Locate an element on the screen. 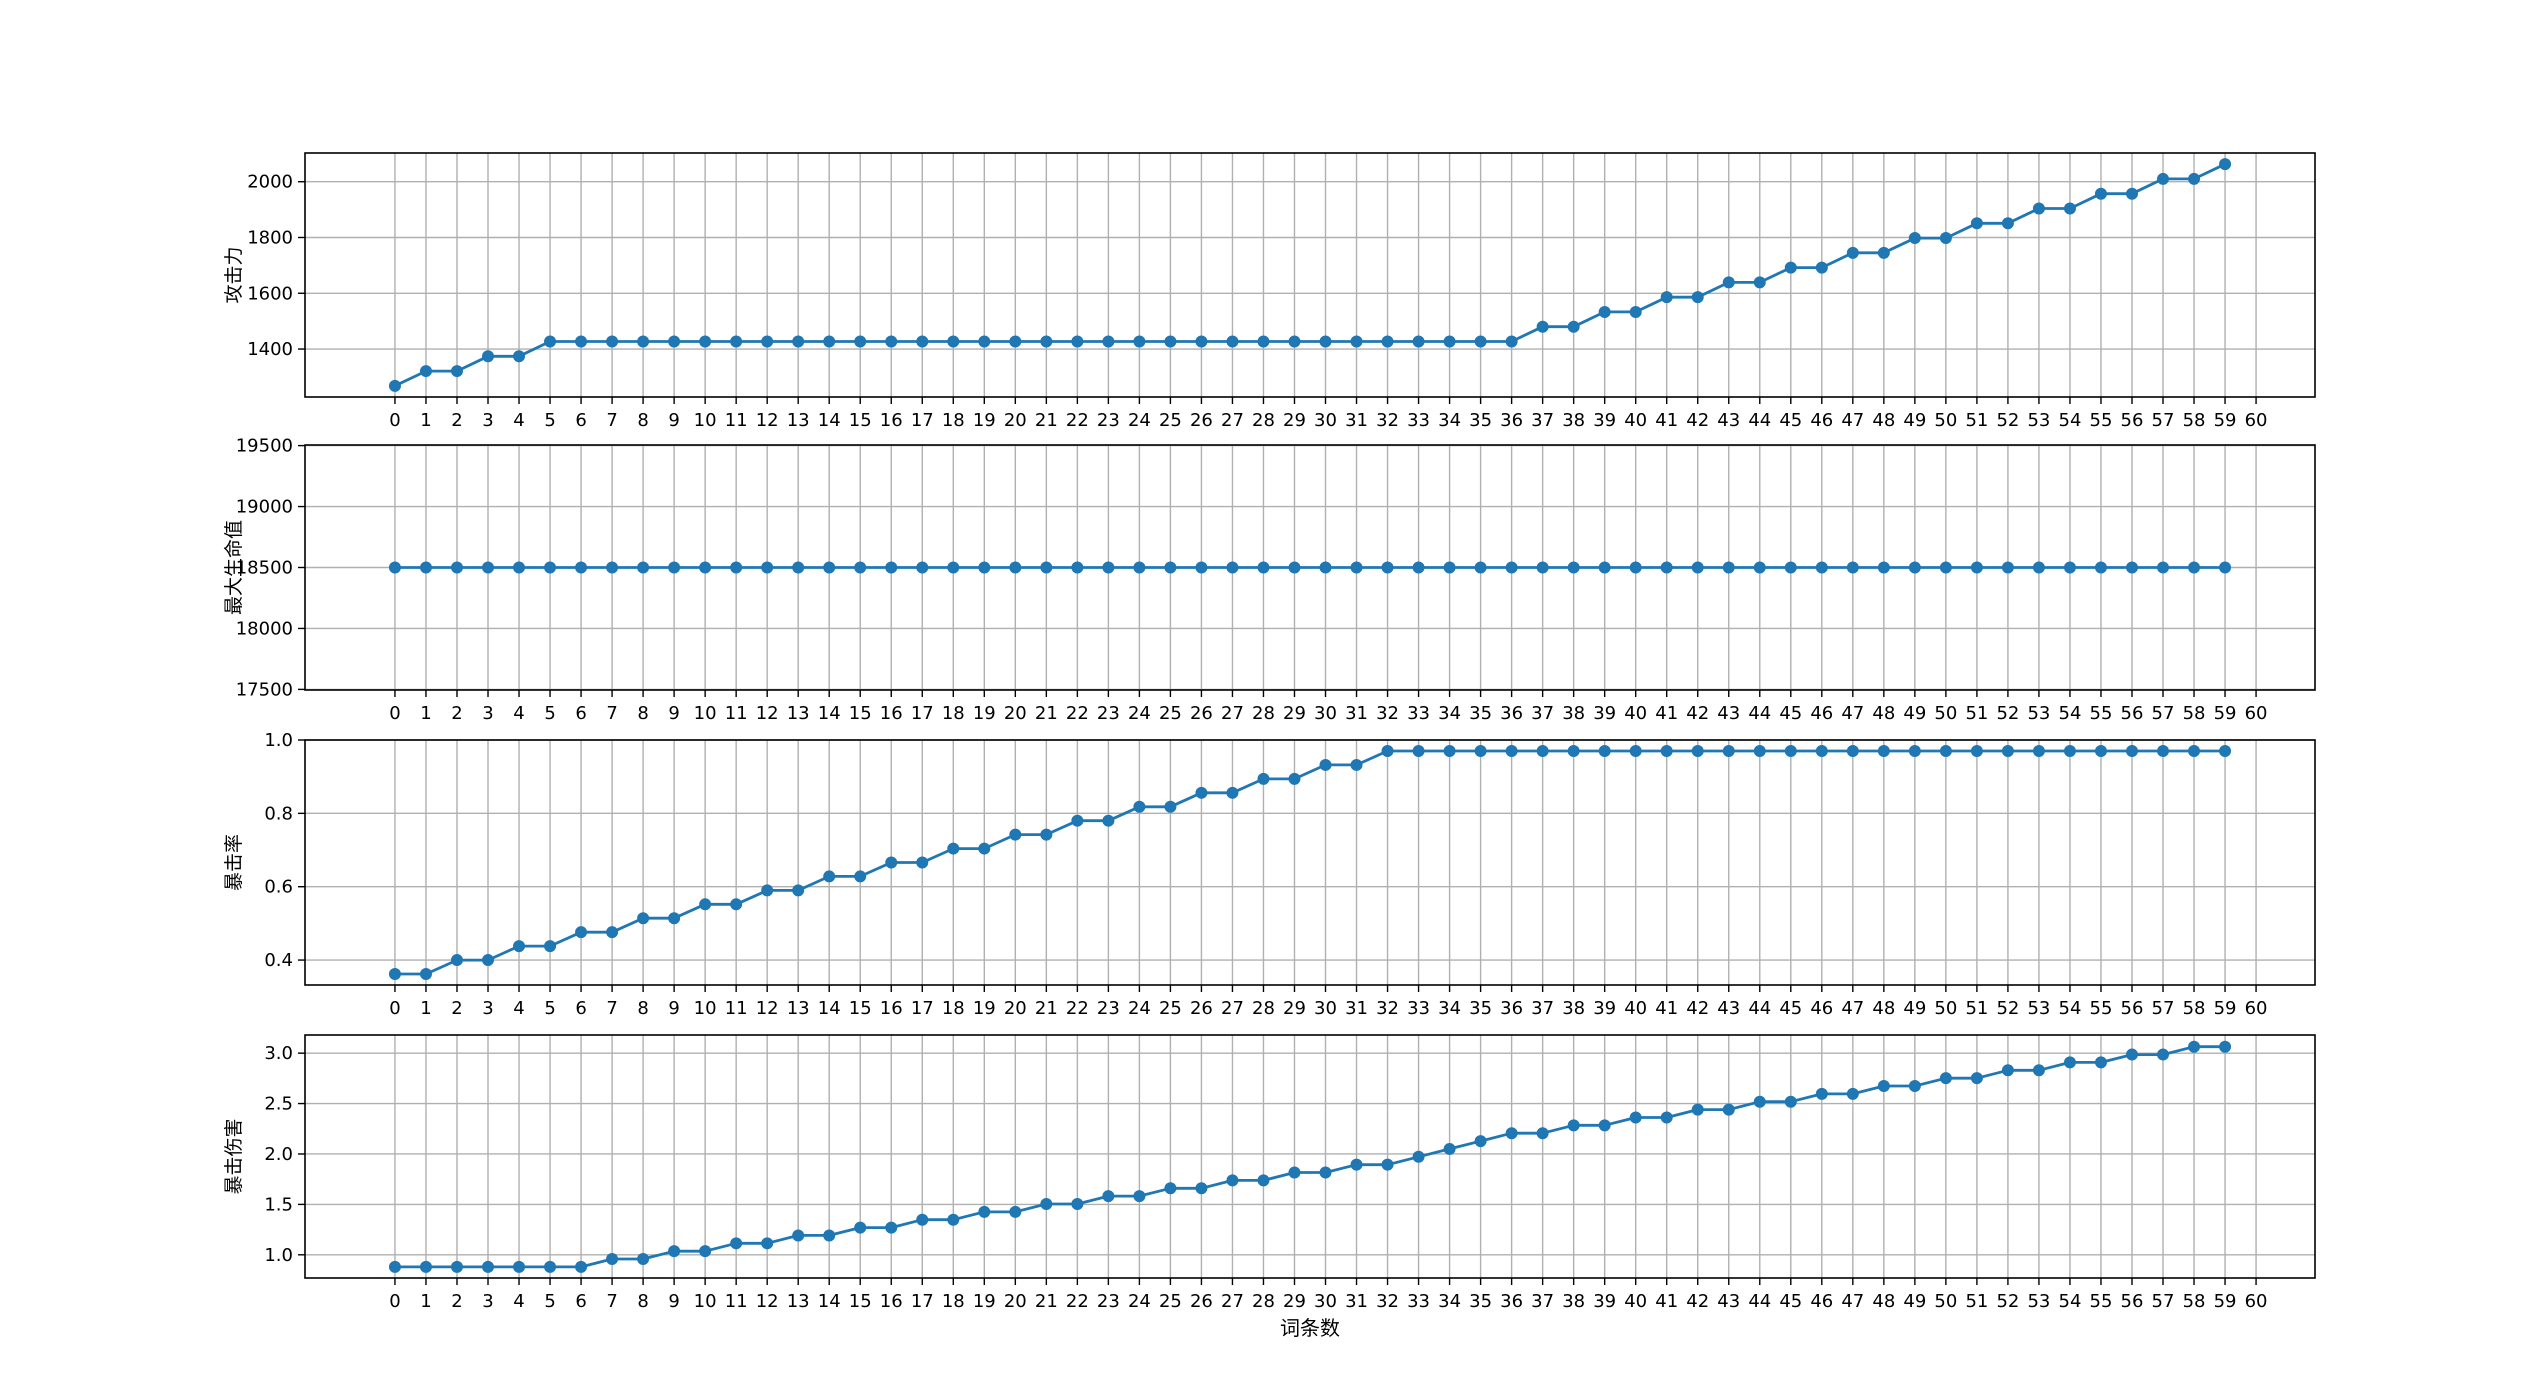 The height and width of the screenshot is (1396, 2541). y-tick-label: 0.4 is located at coordinates (278, 960).